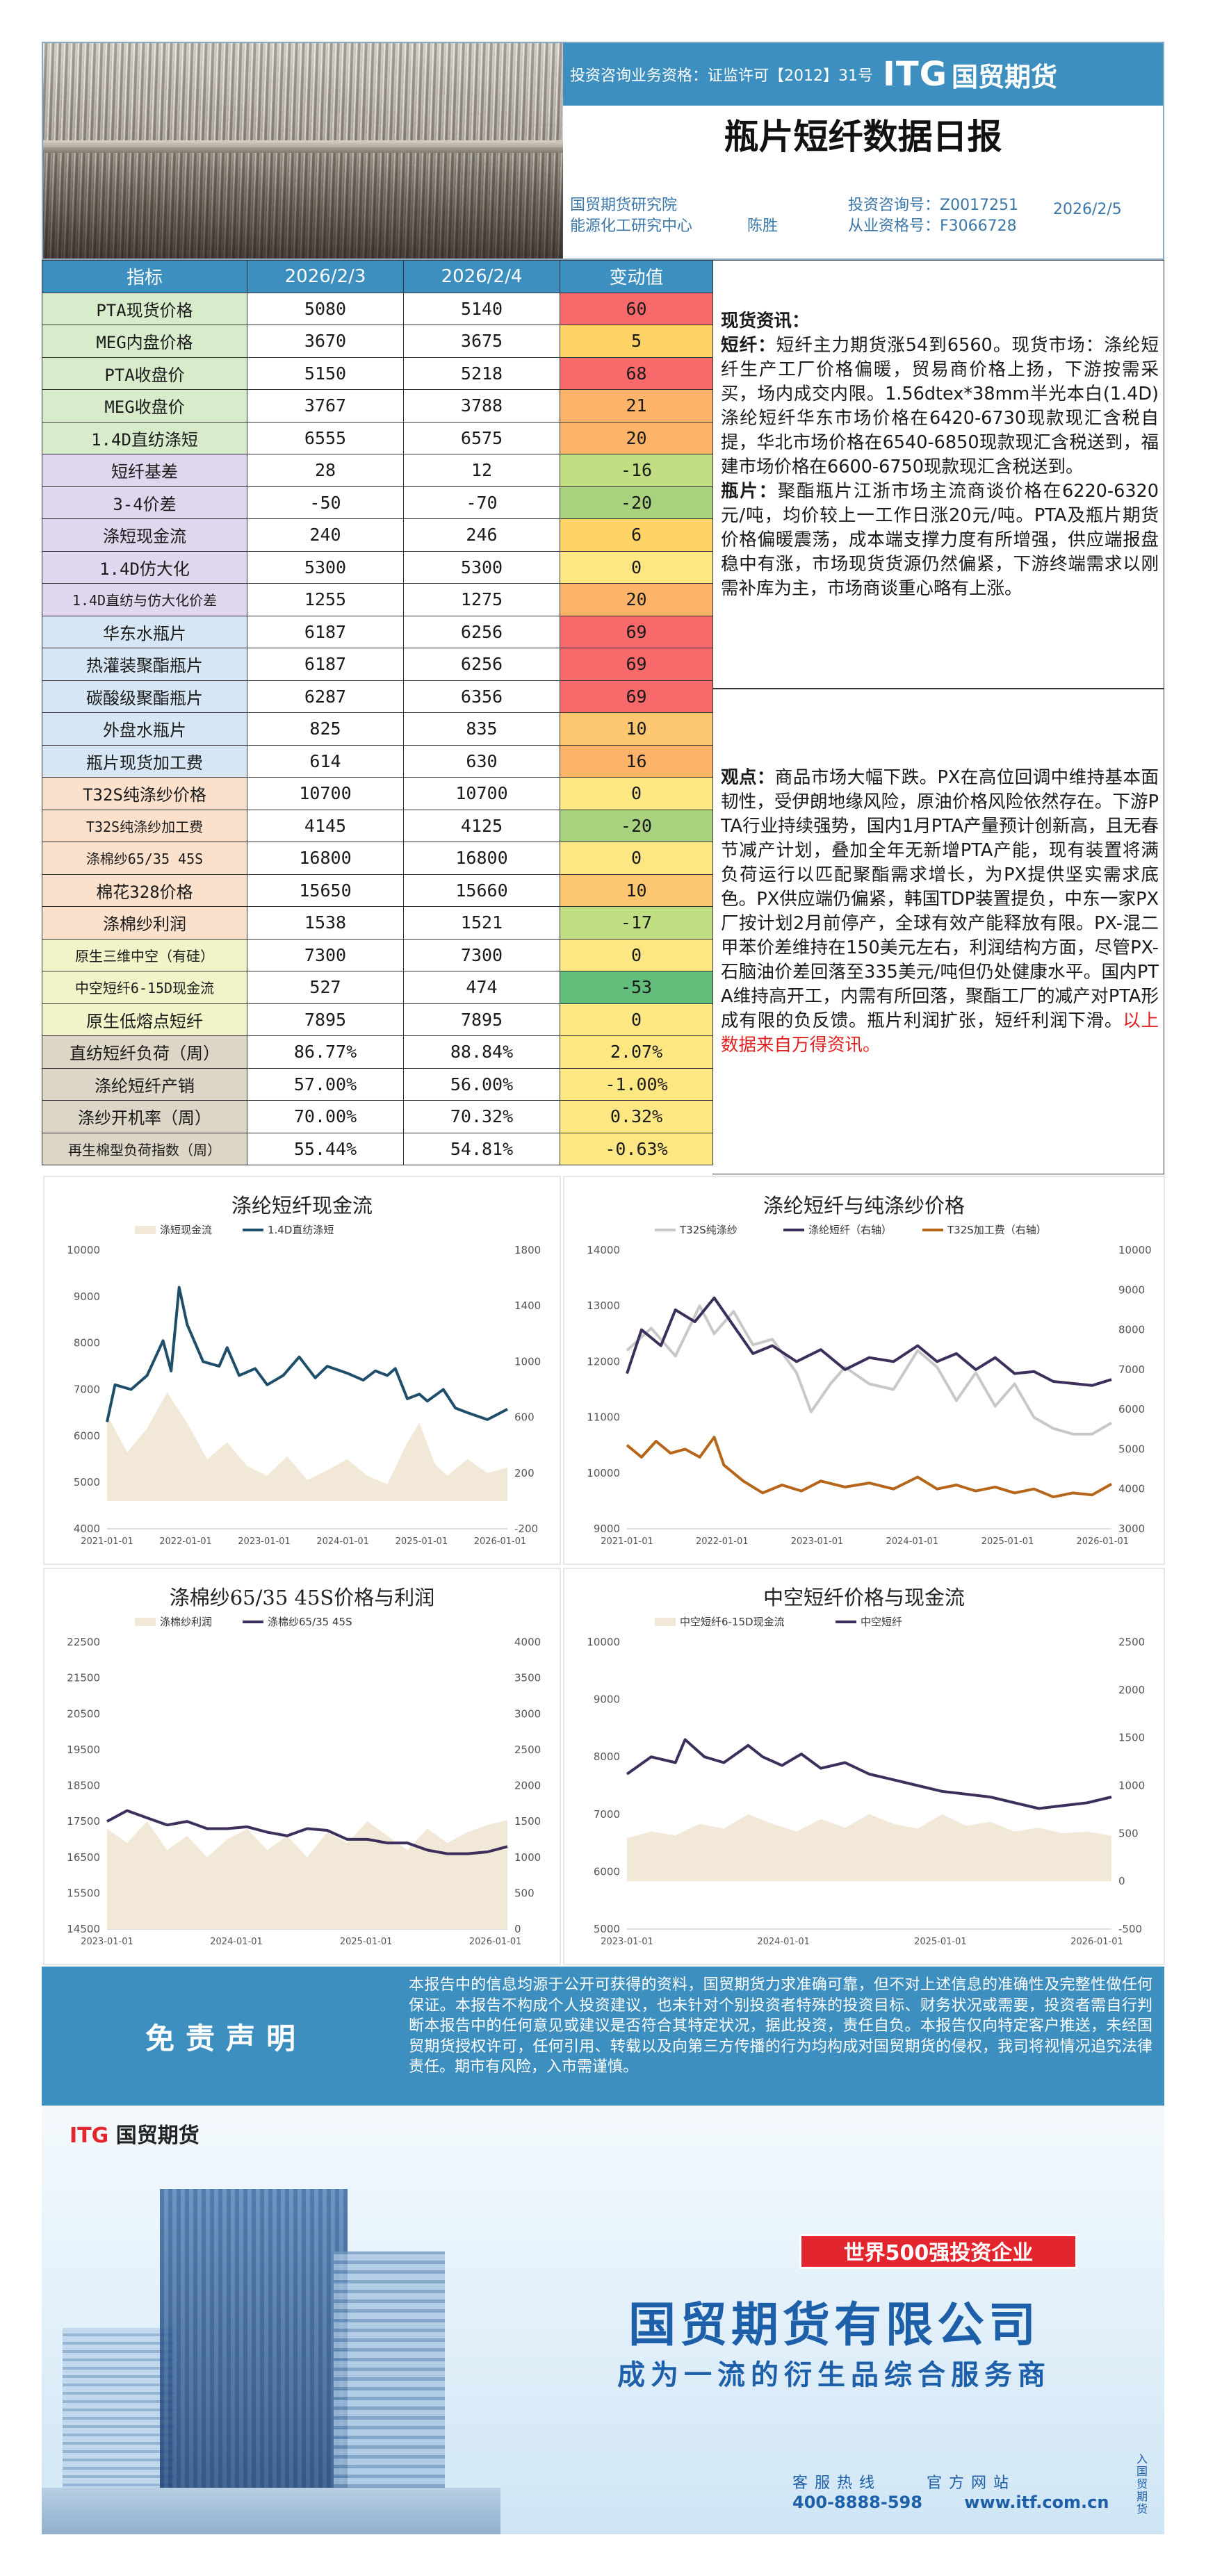  Describe the element at coordinates (1142, 2484) in the screenshot. I see `qr-caption: 入国贸期货` at that location.